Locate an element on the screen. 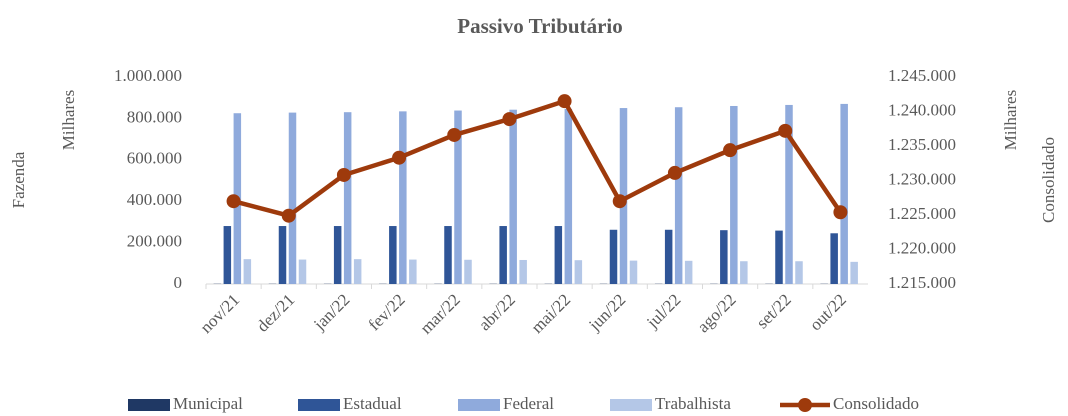  y-axis-label: Fazenda is located at coordinates (18, 179).